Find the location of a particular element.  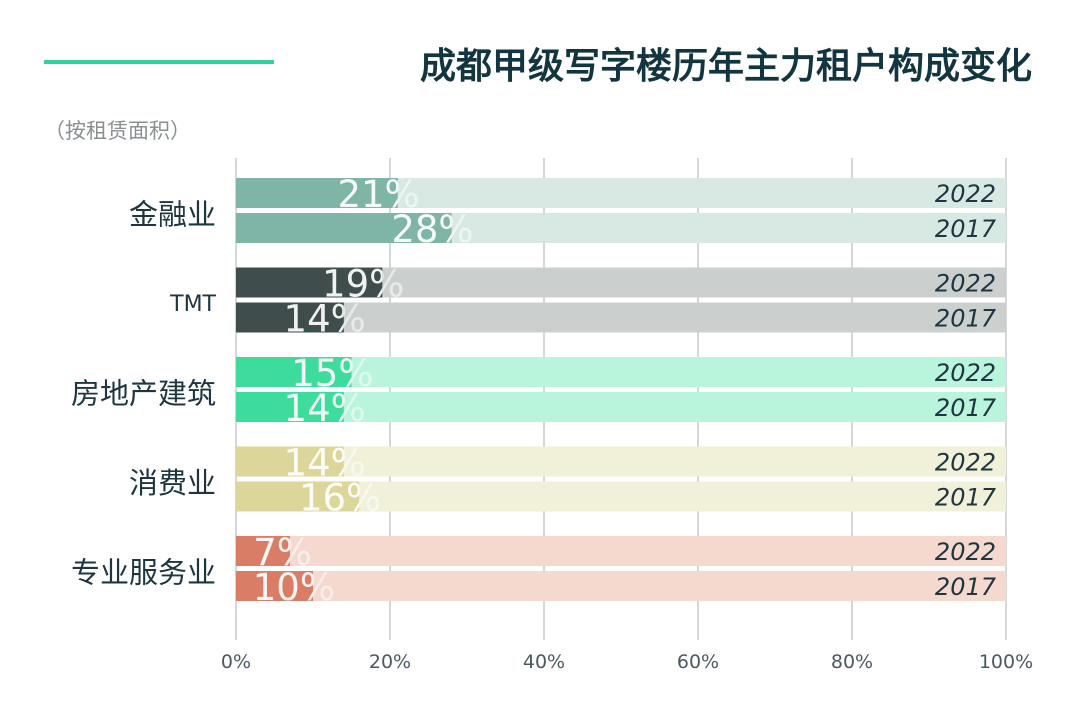

x-tick-label: 60% is located at coordinates (698, 662).